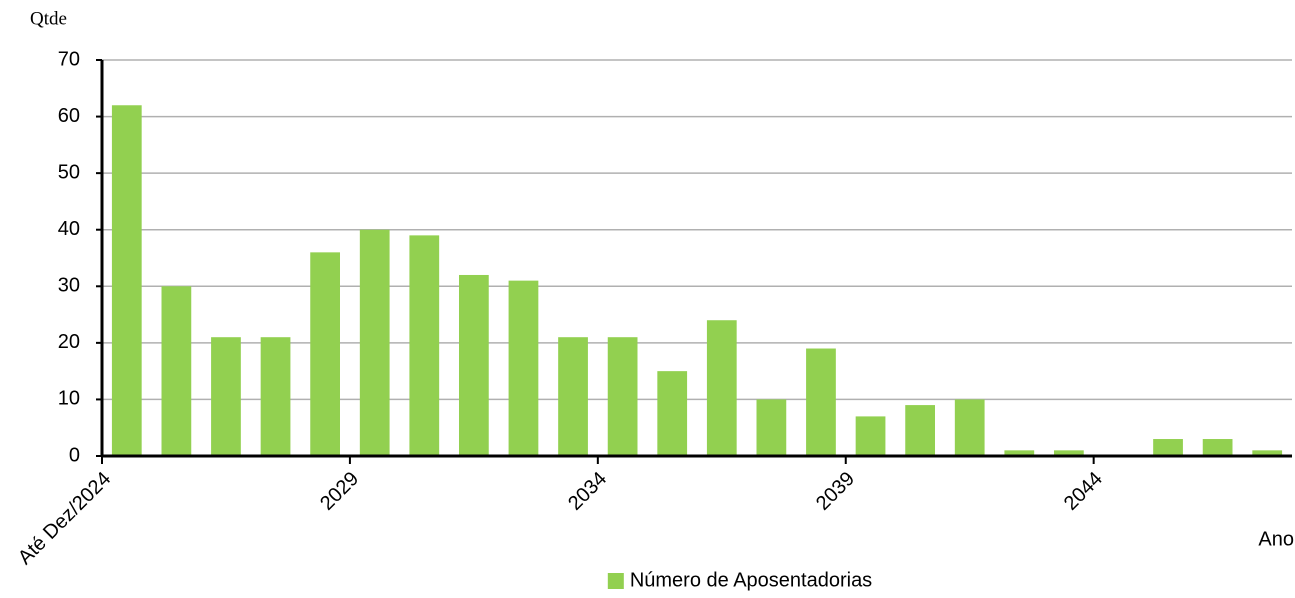 Image resolution: width=1295 pixels, height=598 pixels. What do you see at coordinates (69, 59) in the screenshot?
I see `y-tick-label: 70` at bounding box center [69, 59].